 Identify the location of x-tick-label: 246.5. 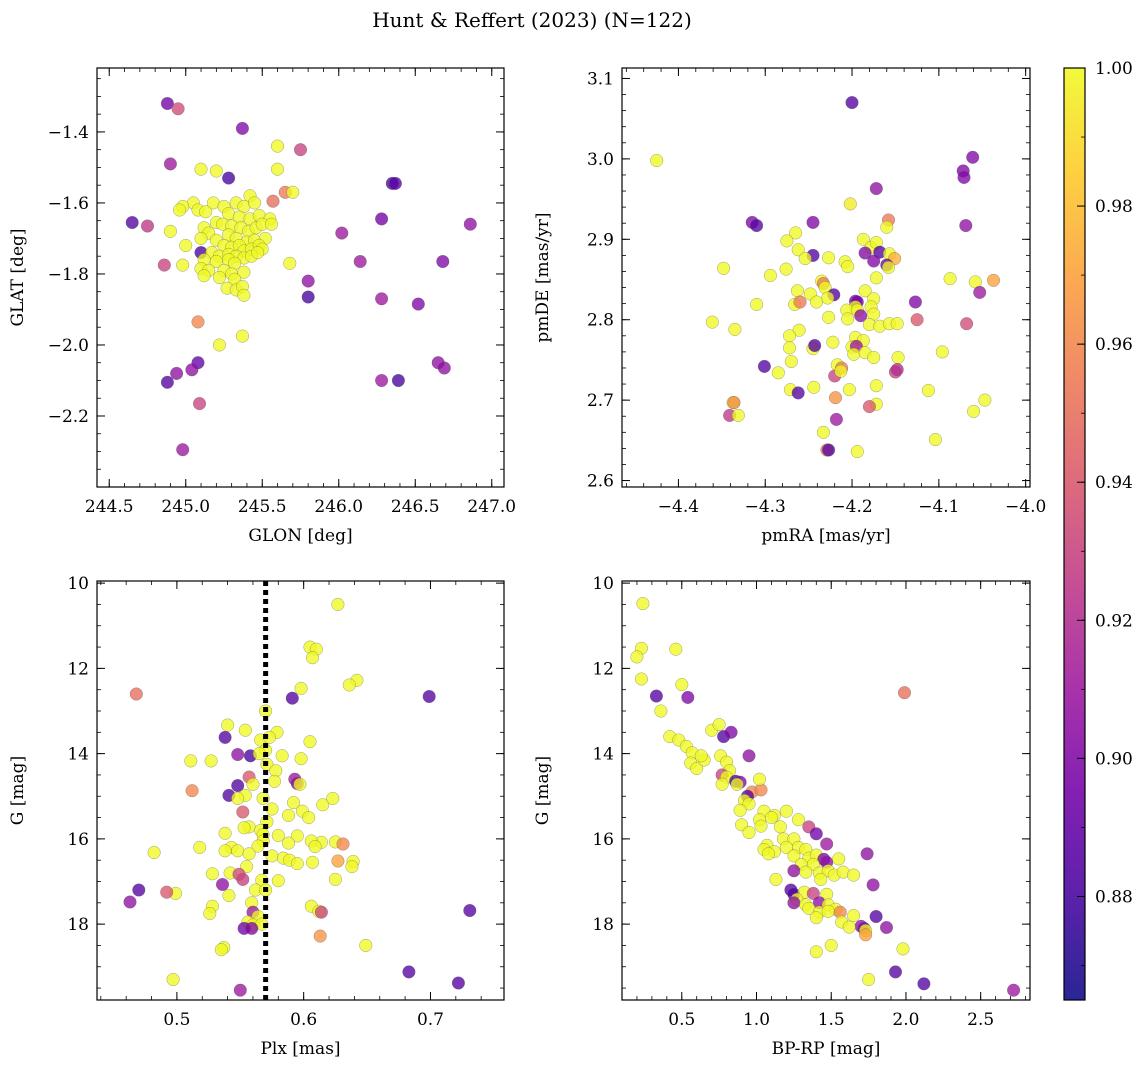
(415, 507).